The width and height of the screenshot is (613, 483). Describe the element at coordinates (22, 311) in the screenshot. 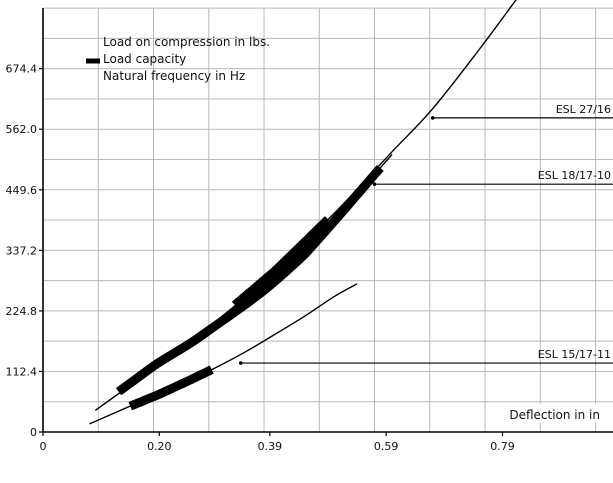

I see `y-tick-label: 224.8` at that location.